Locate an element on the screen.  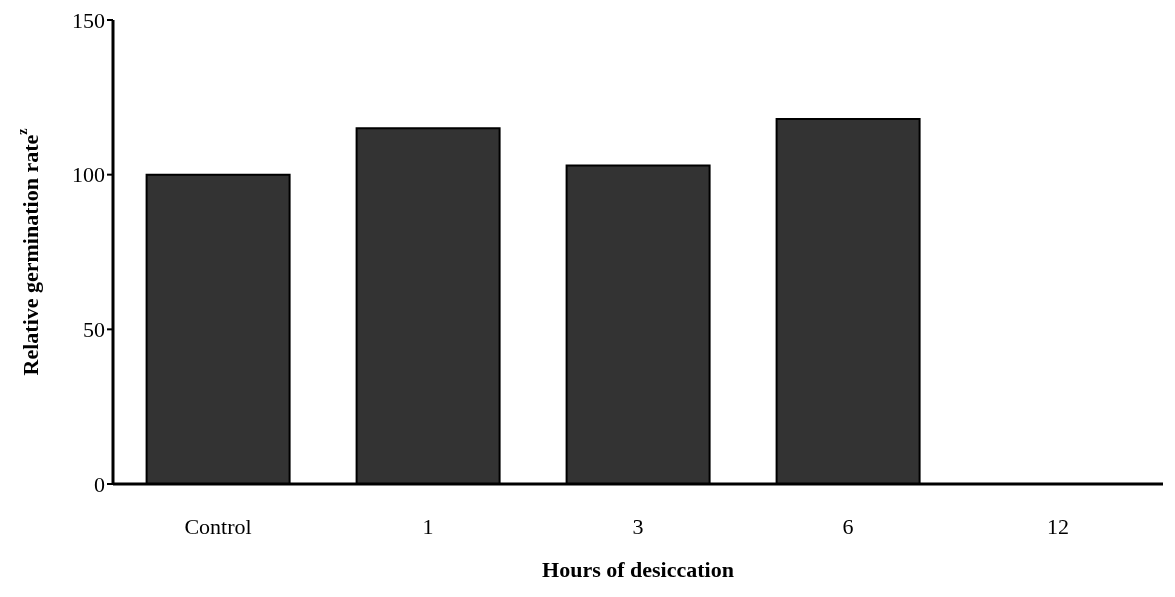
y-tick-label: 0 is located at coordinates (99, 484).